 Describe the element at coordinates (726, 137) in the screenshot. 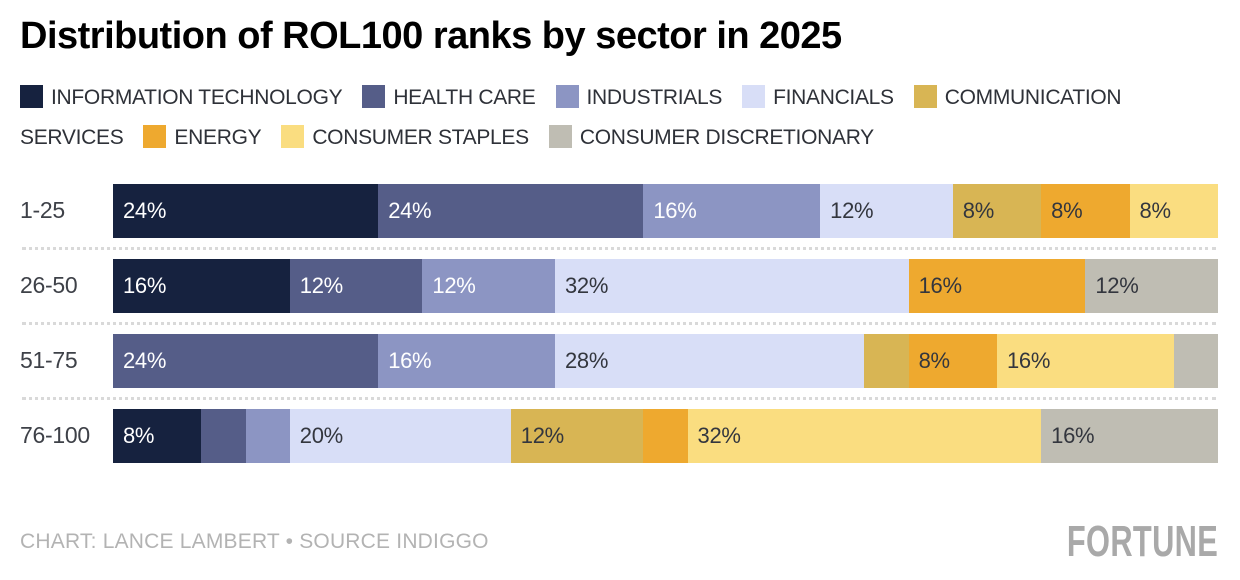

I see `legend-label: CONSUMER DISCRETIONARY` at that location.